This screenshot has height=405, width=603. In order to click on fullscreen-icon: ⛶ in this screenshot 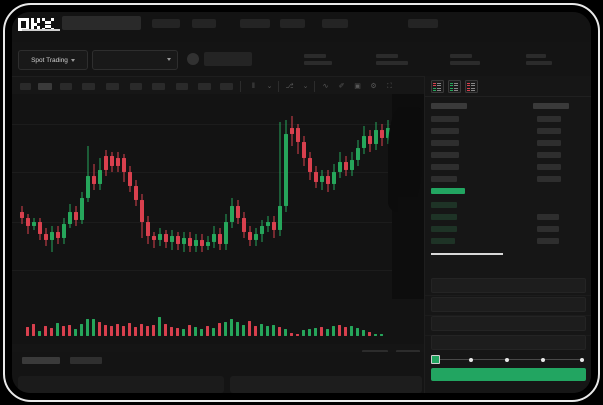, I will do `click(389, 86)`.